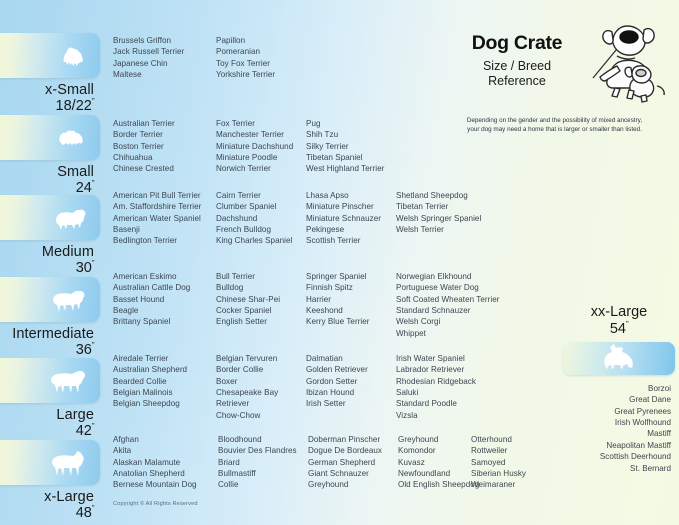 The image size is (679, 525). Describe the element at coordinates (144, 123) in the screenshot. I see `breed-item: Australian Terrier` at that location.